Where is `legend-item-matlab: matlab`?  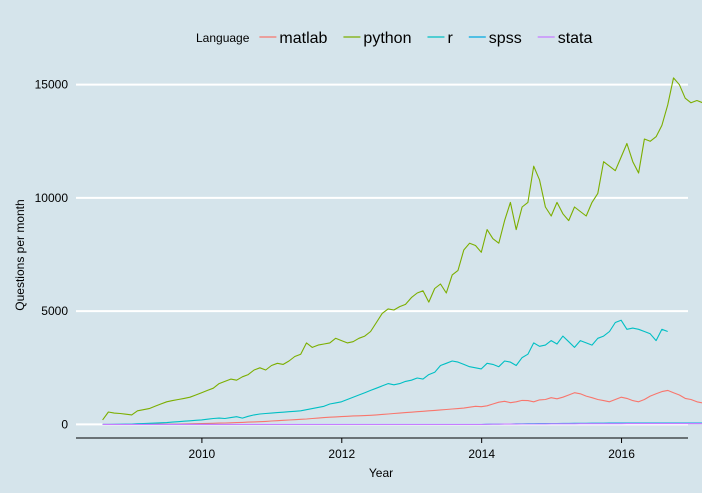 legend-item-matlab: matlab is located at coordinates (293, 38).